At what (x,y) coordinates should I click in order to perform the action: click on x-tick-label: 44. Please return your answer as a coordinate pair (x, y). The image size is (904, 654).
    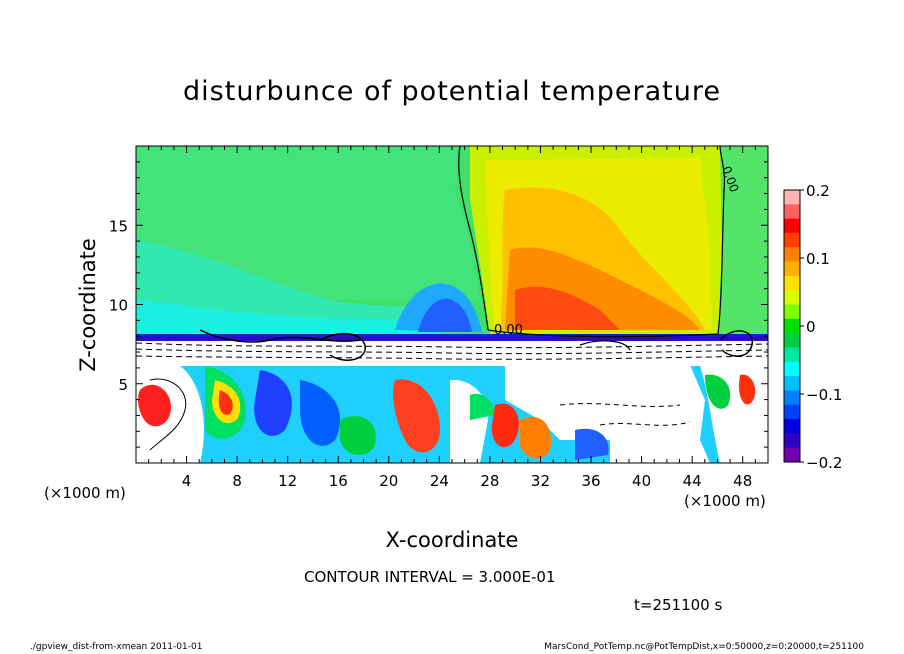
    Looking at the image, I should click on (692, 481).